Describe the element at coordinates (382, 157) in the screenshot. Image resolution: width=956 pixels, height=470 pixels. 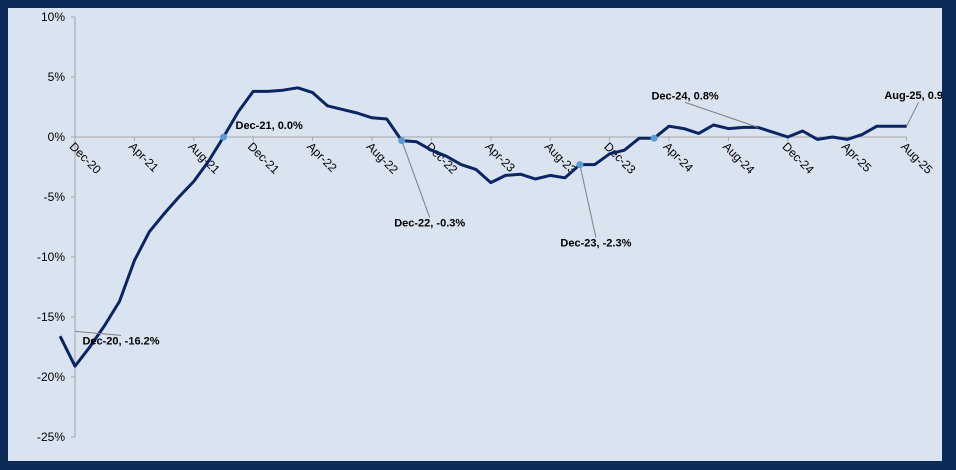
I see `x-tick-label: Aug-22` at that location.